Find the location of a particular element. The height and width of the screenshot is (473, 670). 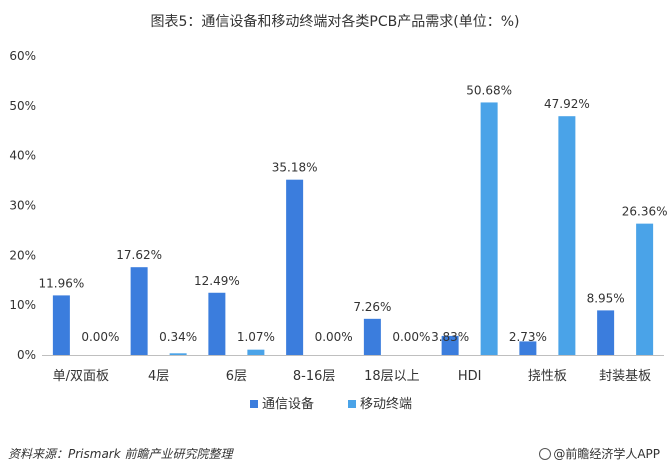

bar-value-label: 0.34% is located at coordinates (178, 337).